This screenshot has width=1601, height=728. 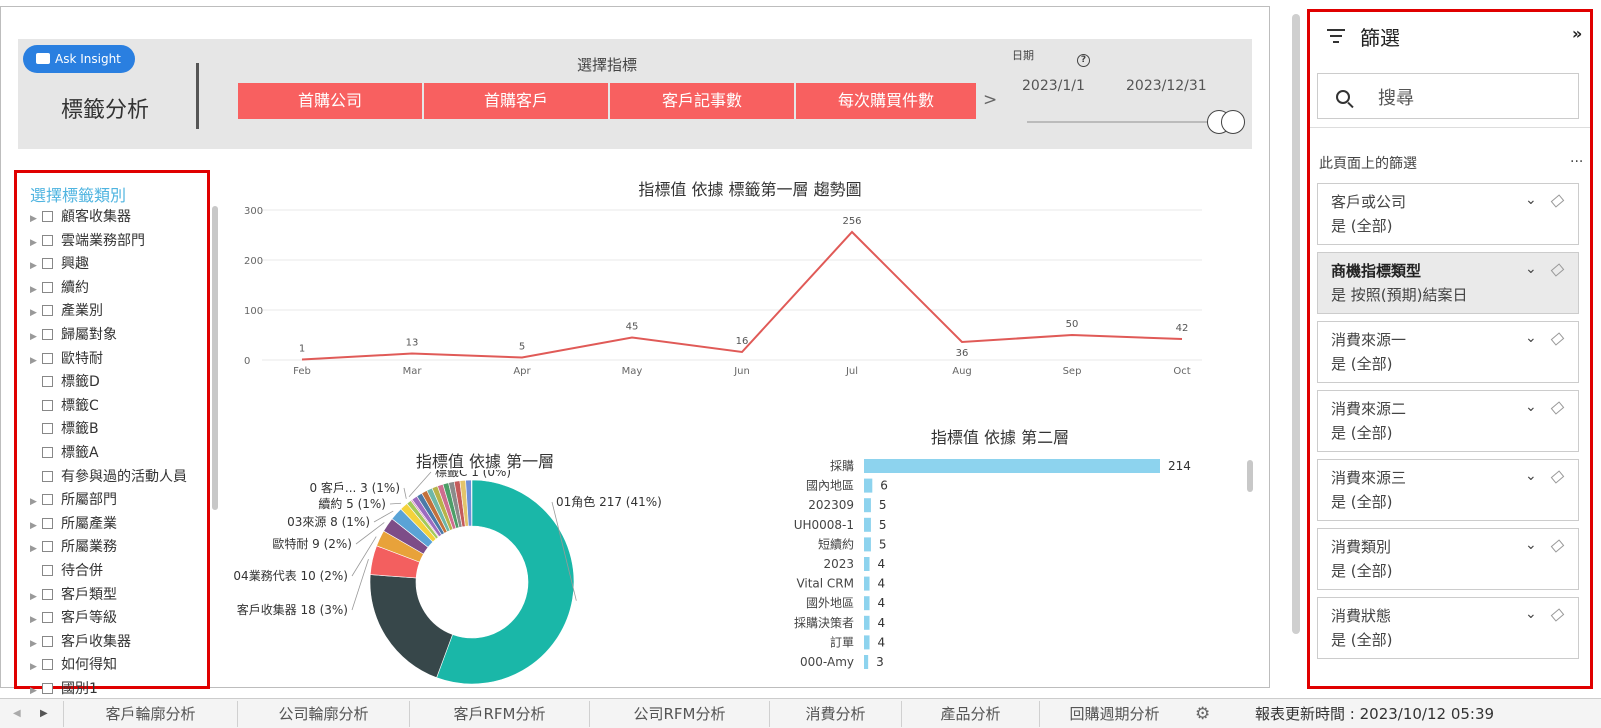 What do you see at coordinates (1250, 476) in the screenshot?
I see `bar-chart-scrollbar` at bounding box center [1250, 476].